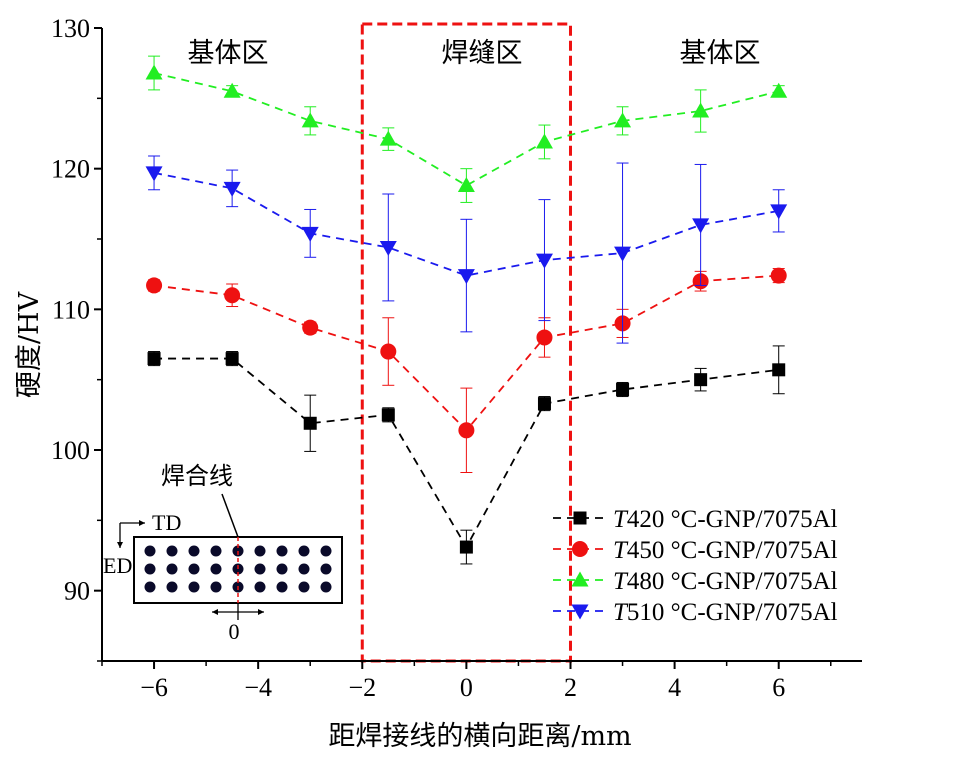 The image size is (959, 761). Describe the element at coordinates (725, 550) in the screenshot. I see `legend-label: T450 °C-GNP/7075Al` at that location.